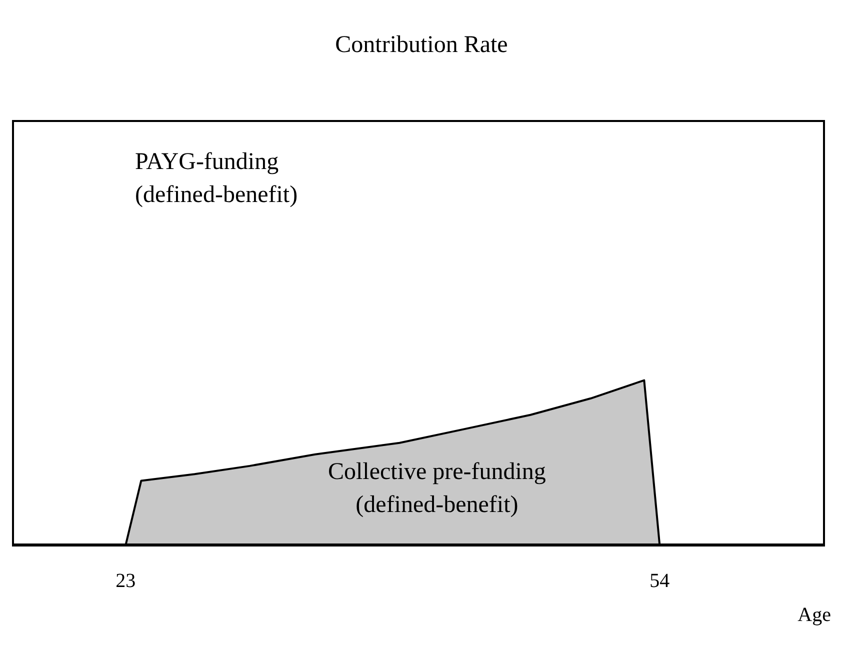  What do you see at coordinates (437, 489) in the screenshot?
I see `annotation: Collective pre-funding (defined-benefit)` at bounding box center [437, 489].